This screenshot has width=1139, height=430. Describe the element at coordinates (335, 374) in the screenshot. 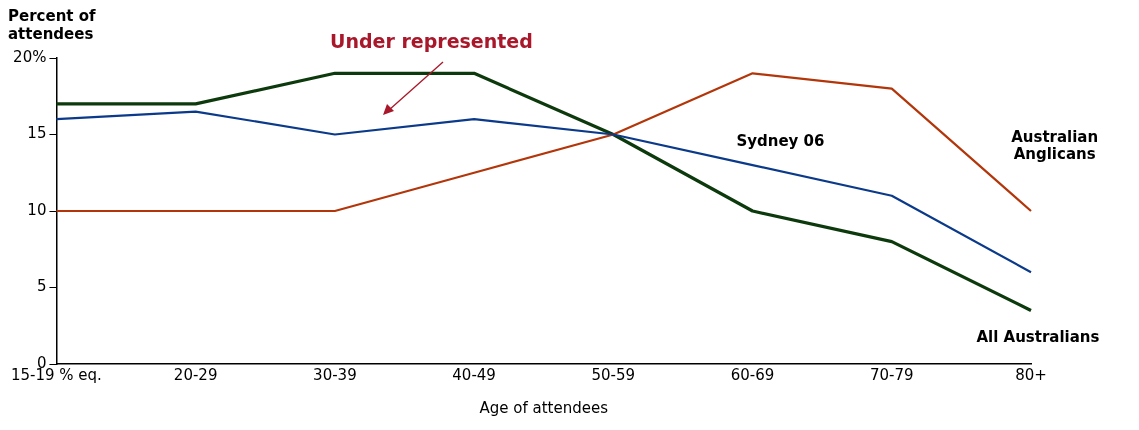

I see `x-tick-label: 30-39` at that location.